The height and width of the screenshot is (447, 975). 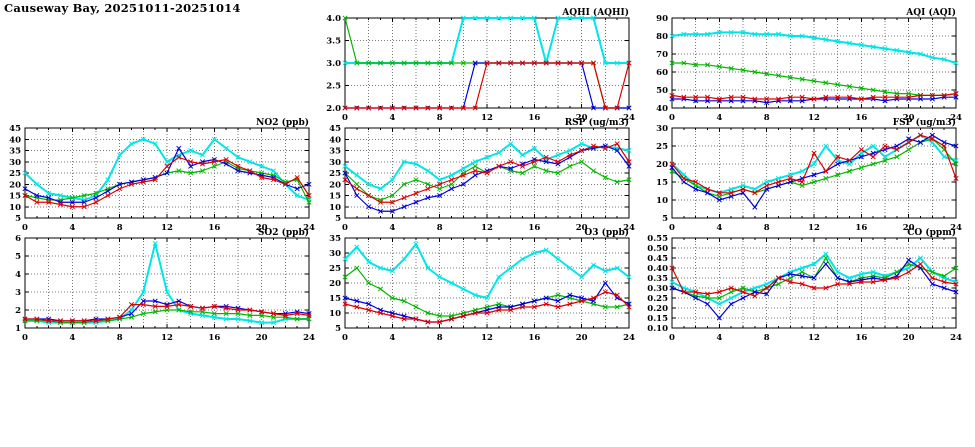 I want to click on svg-text: 0.55, so click(x=657, y=239).